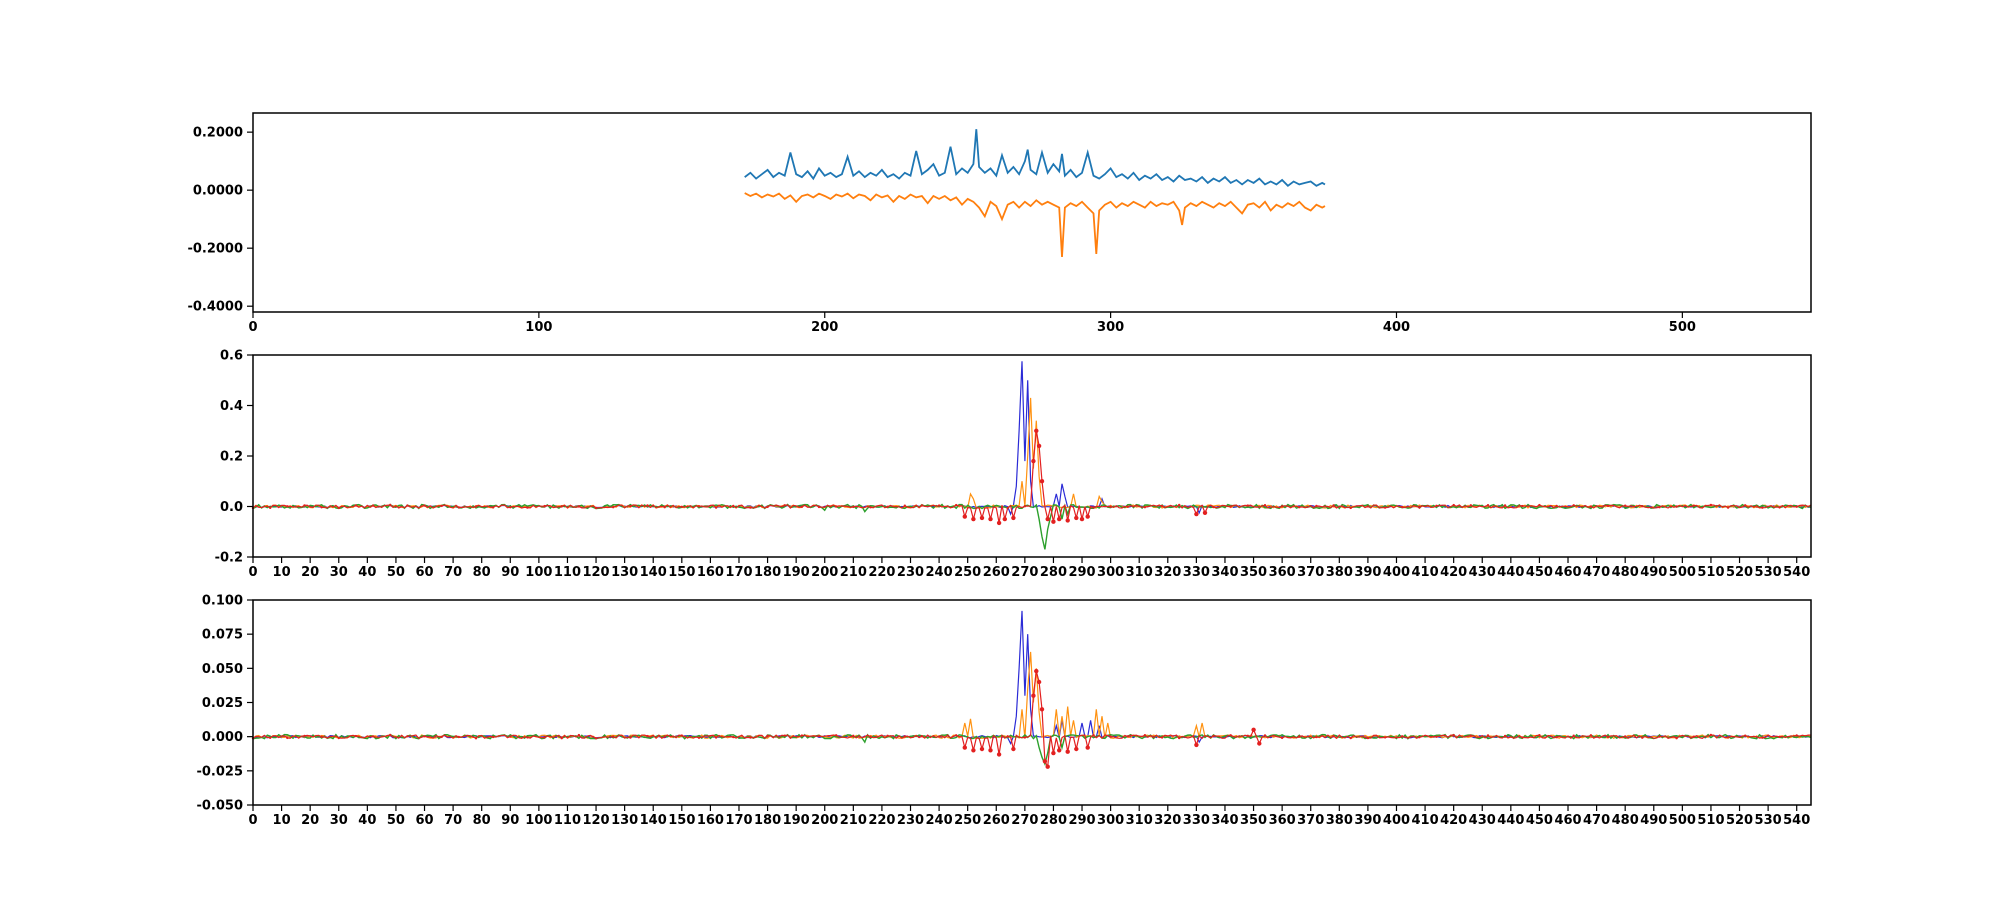 The image size is (2000, 900). I want to click on series-red-residual, so click(1032, 477).